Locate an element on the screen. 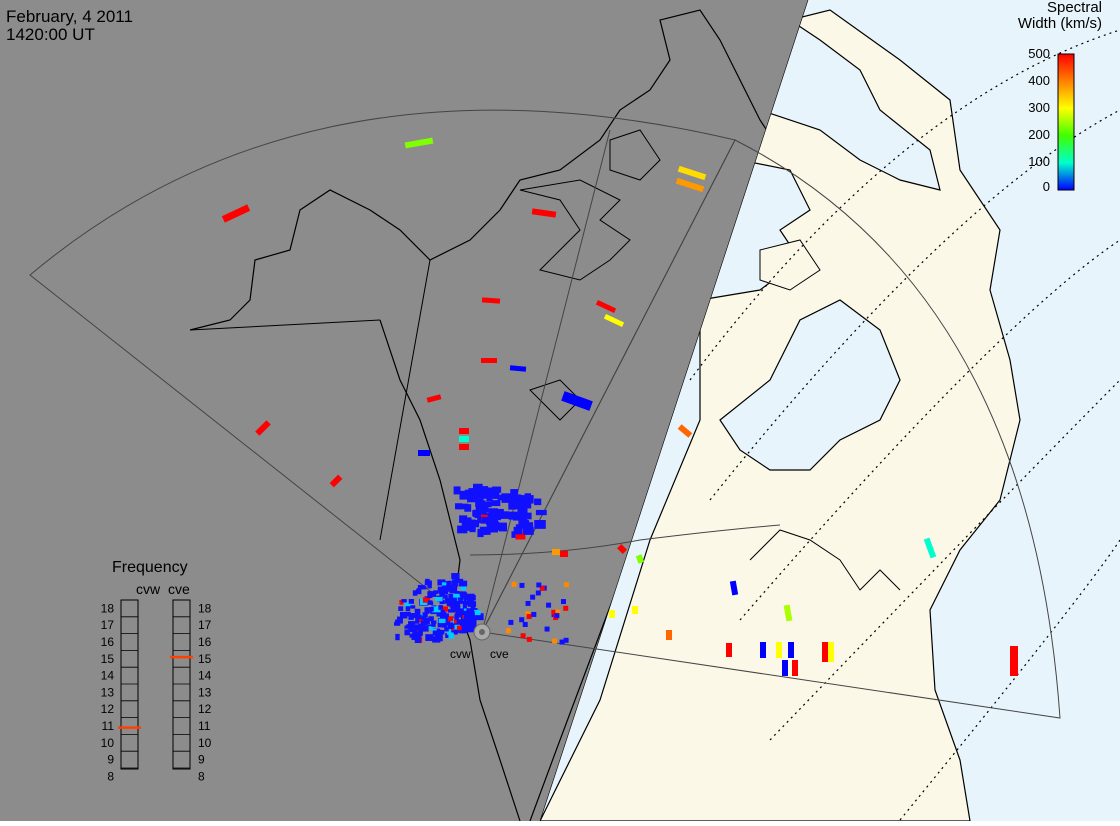 This screenshot has width=1120, height=826. freq-level-left: 12 is located at coordinates (108, 709).